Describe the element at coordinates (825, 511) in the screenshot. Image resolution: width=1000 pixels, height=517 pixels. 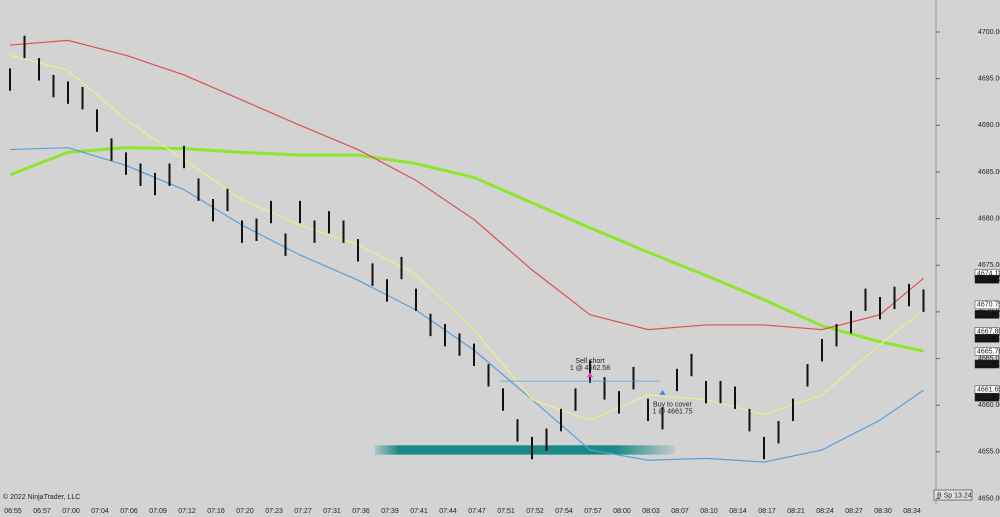
I see `x-tick-label: 08:24` at that location.